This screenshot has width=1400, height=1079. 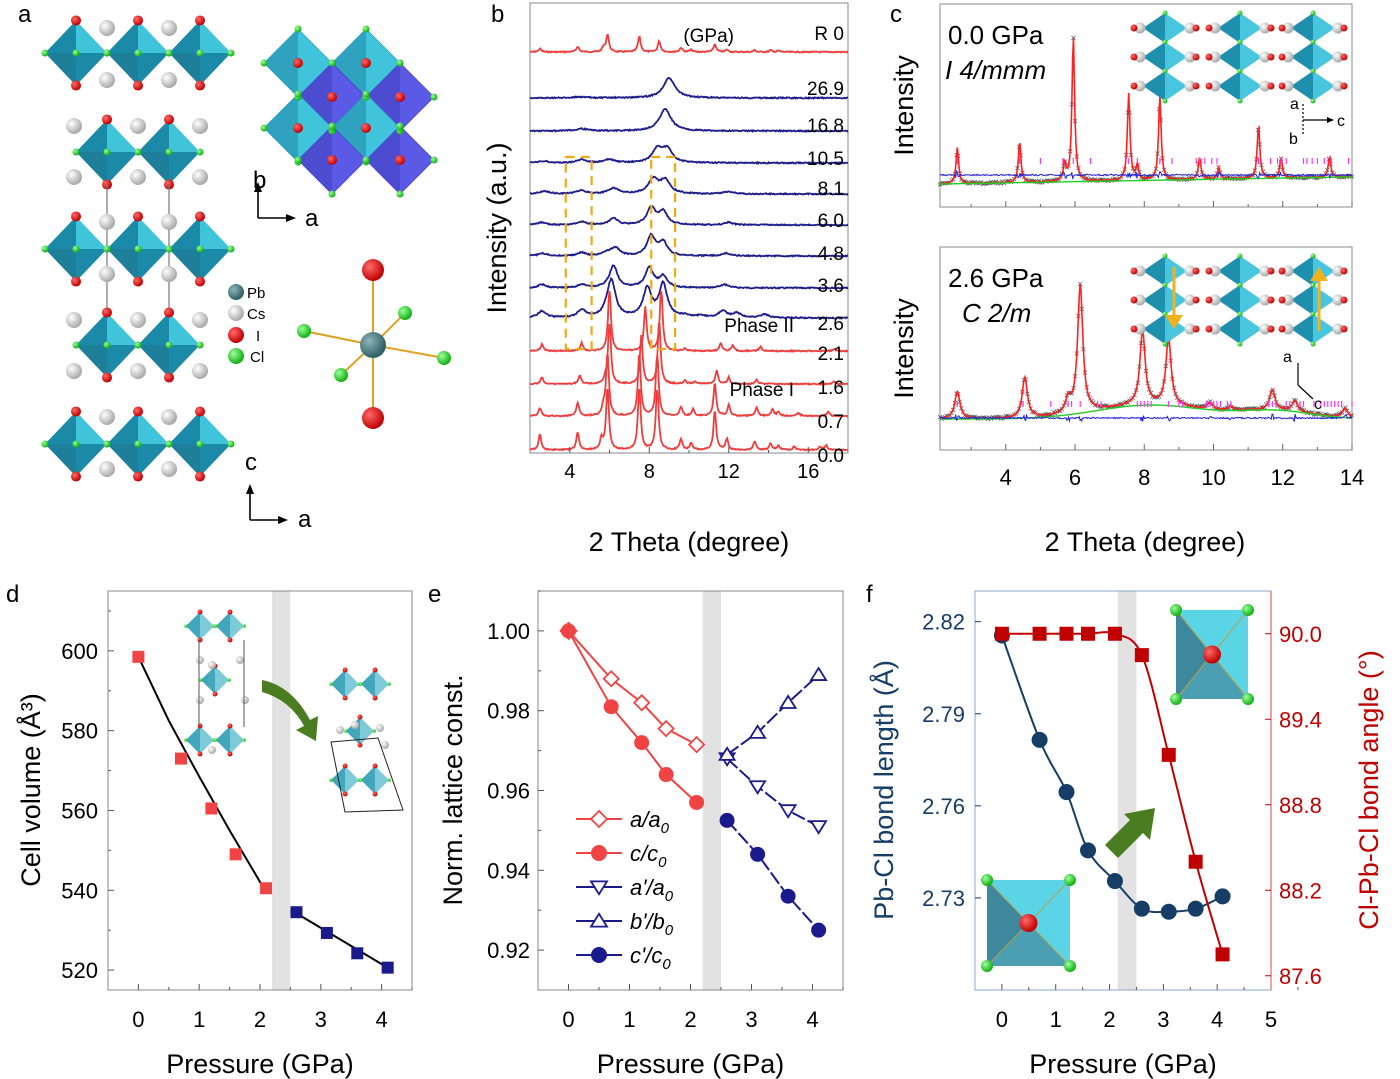 I want to click on axis-label-a-bottom: a, so click(x=305, y=519).